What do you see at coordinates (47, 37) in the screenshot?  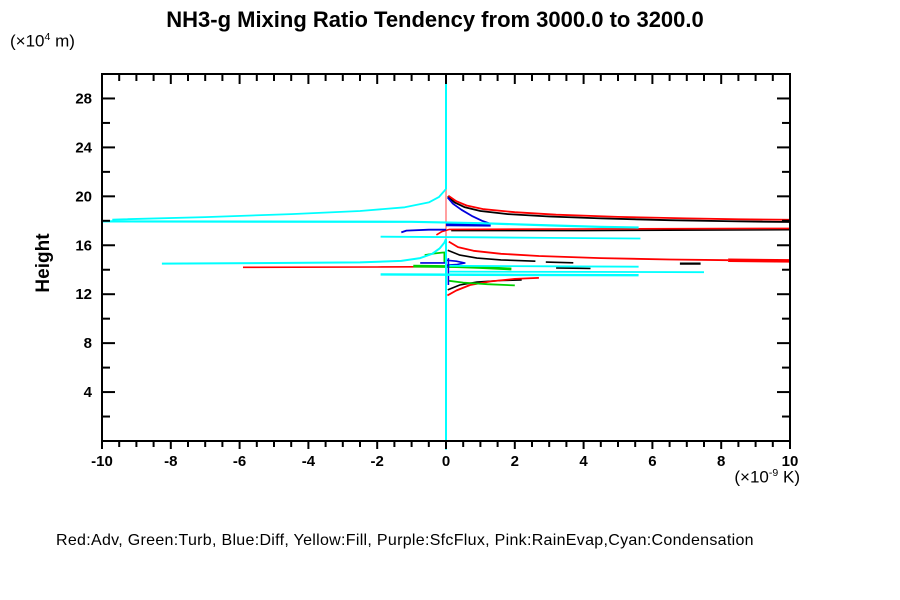 I see `y-unit-exponent: 4` at bounding box center [47, 37].